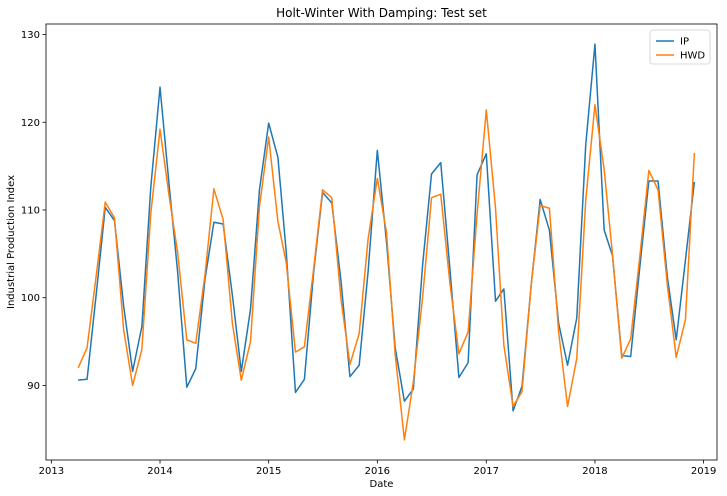 This screenshot has width=727, height=496. Describe the element at coordinates (30, 35) in the screenshot. I see `y-tick-label: 130` at that location.